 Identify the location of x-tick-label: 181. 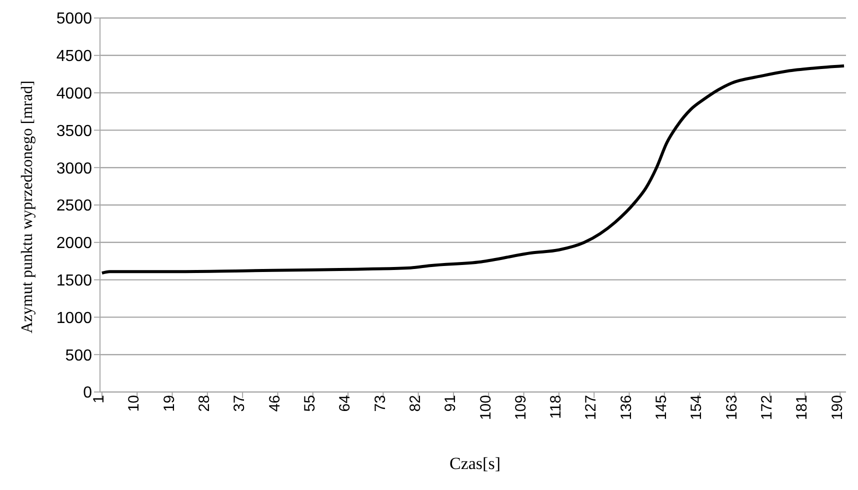
(802, 407).